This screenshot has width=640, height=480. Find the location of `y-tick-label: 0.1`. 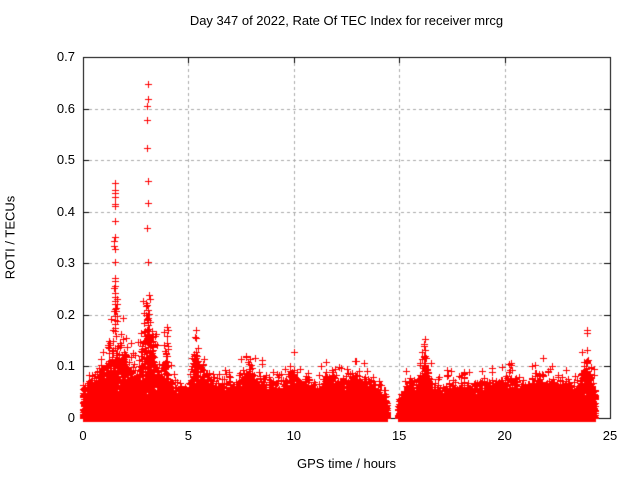

y-tick-label: 0.1 is located at coordinates (65, 366).